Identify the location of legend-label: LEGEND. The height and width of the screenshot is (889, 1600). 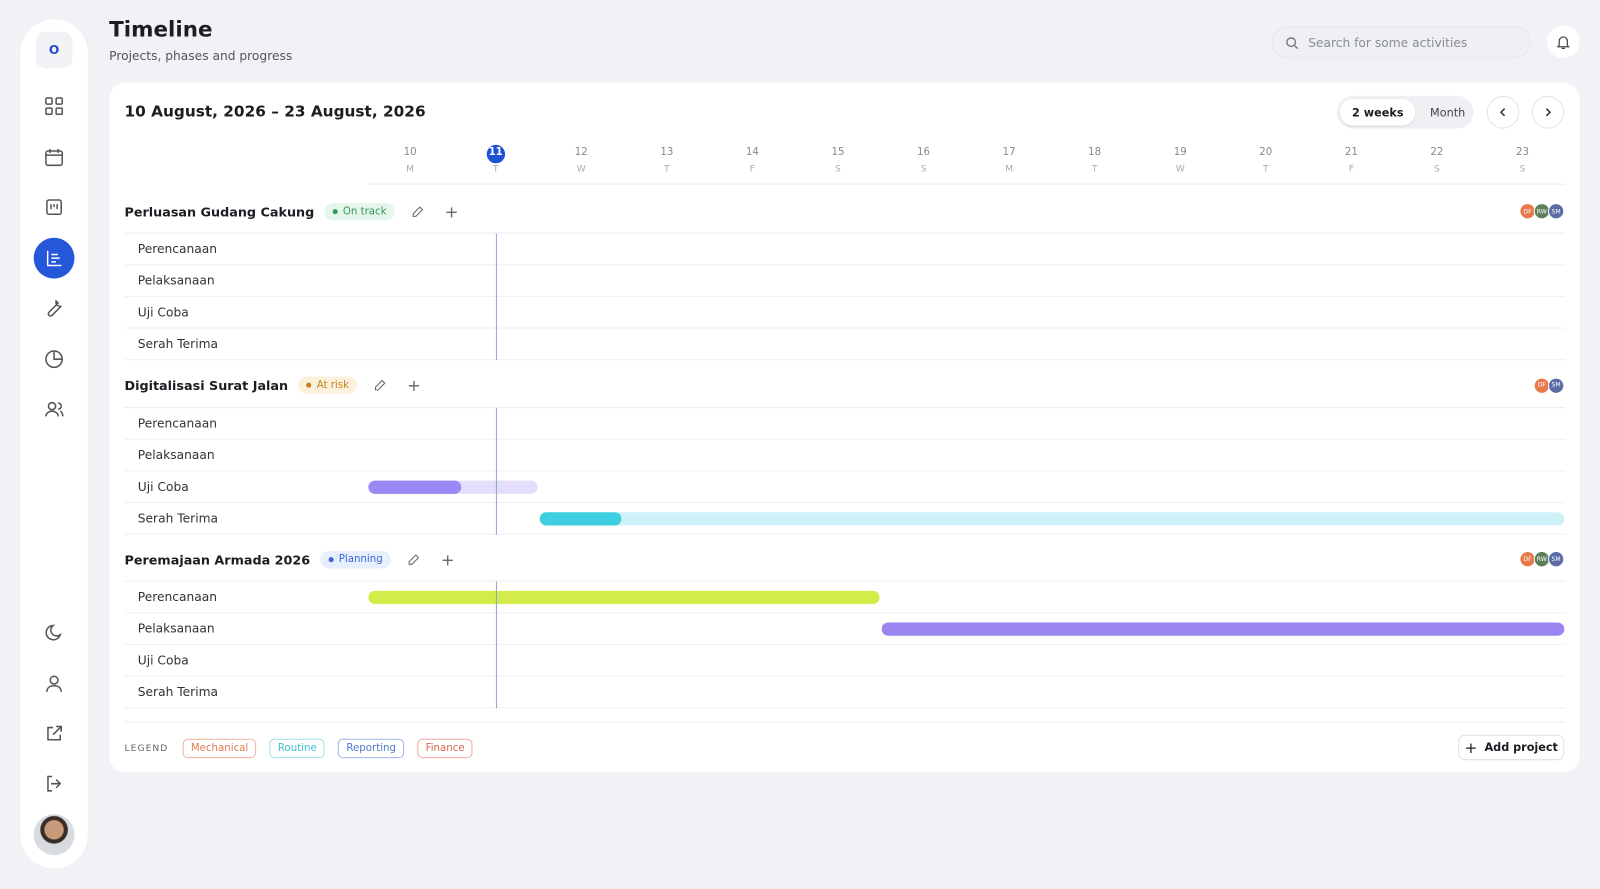
(146, 748).